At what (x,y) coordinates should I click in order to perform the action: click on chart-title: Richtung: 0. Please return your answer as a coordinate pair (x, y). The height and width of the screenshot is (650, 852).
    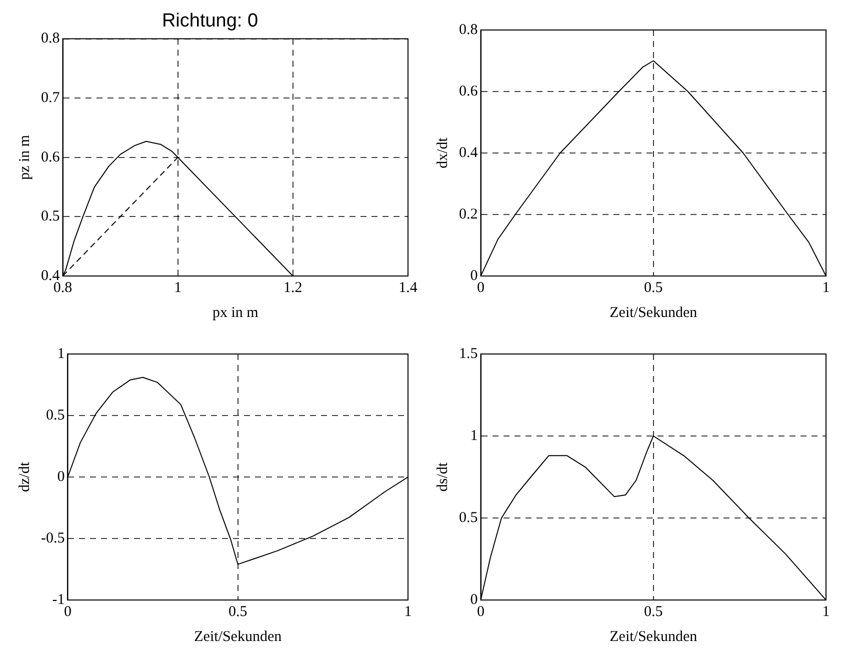
    Looking at the image, I should click on (210, 21).